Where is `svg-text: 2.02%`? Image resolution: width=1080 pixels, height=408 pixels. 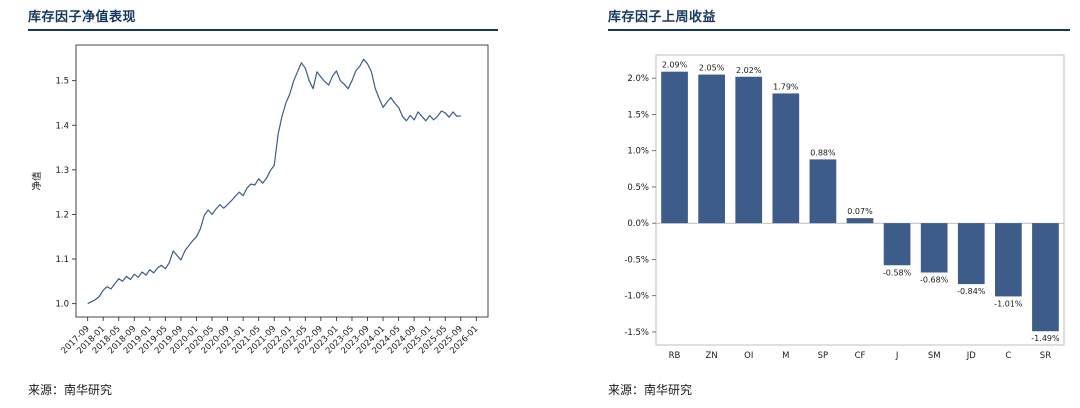
svg-text: 2.02% is located at coordinates (749, 70).